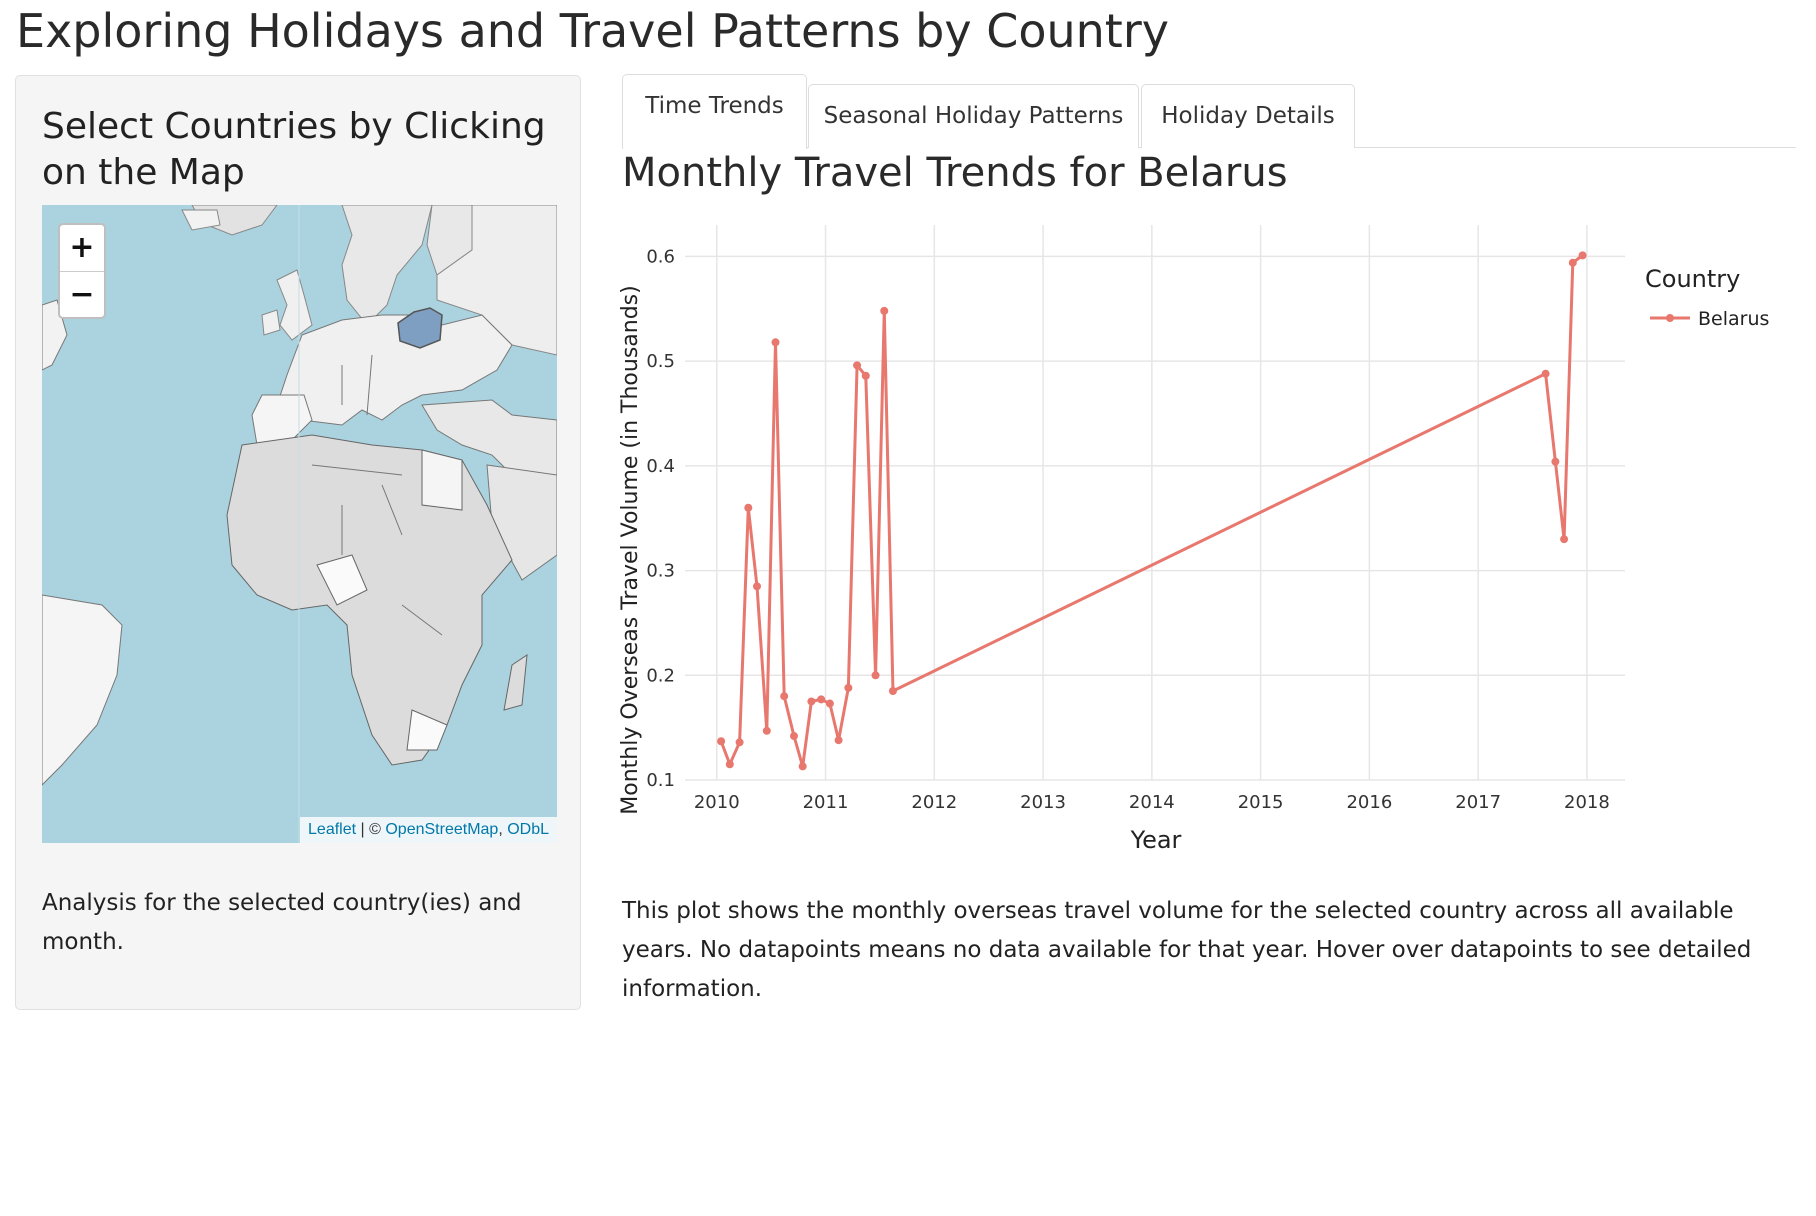 This screenshot has width=1816, height=1216. I want to click on odbl-link: ODbL, so click(528, 829).